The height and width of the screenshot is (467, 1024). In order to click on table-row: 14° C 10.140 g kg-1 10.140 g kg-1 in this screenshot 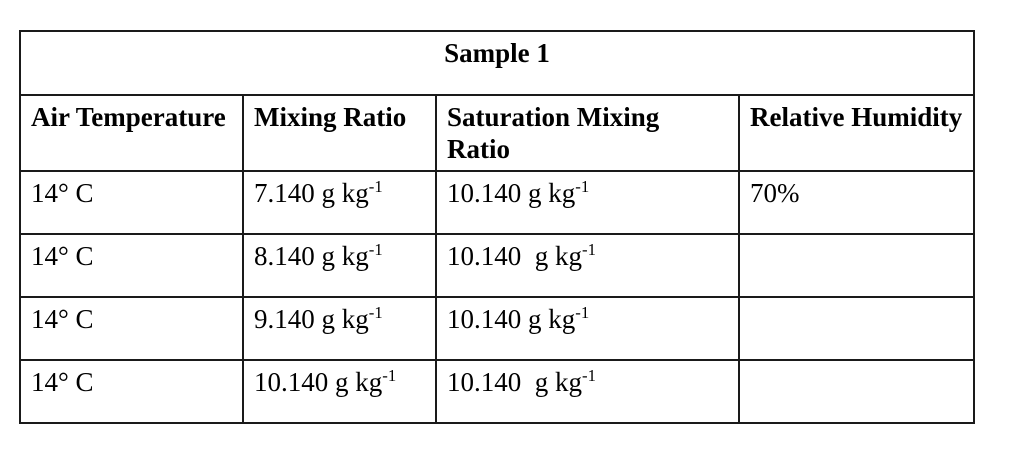, I will do `click(497, 391)`.